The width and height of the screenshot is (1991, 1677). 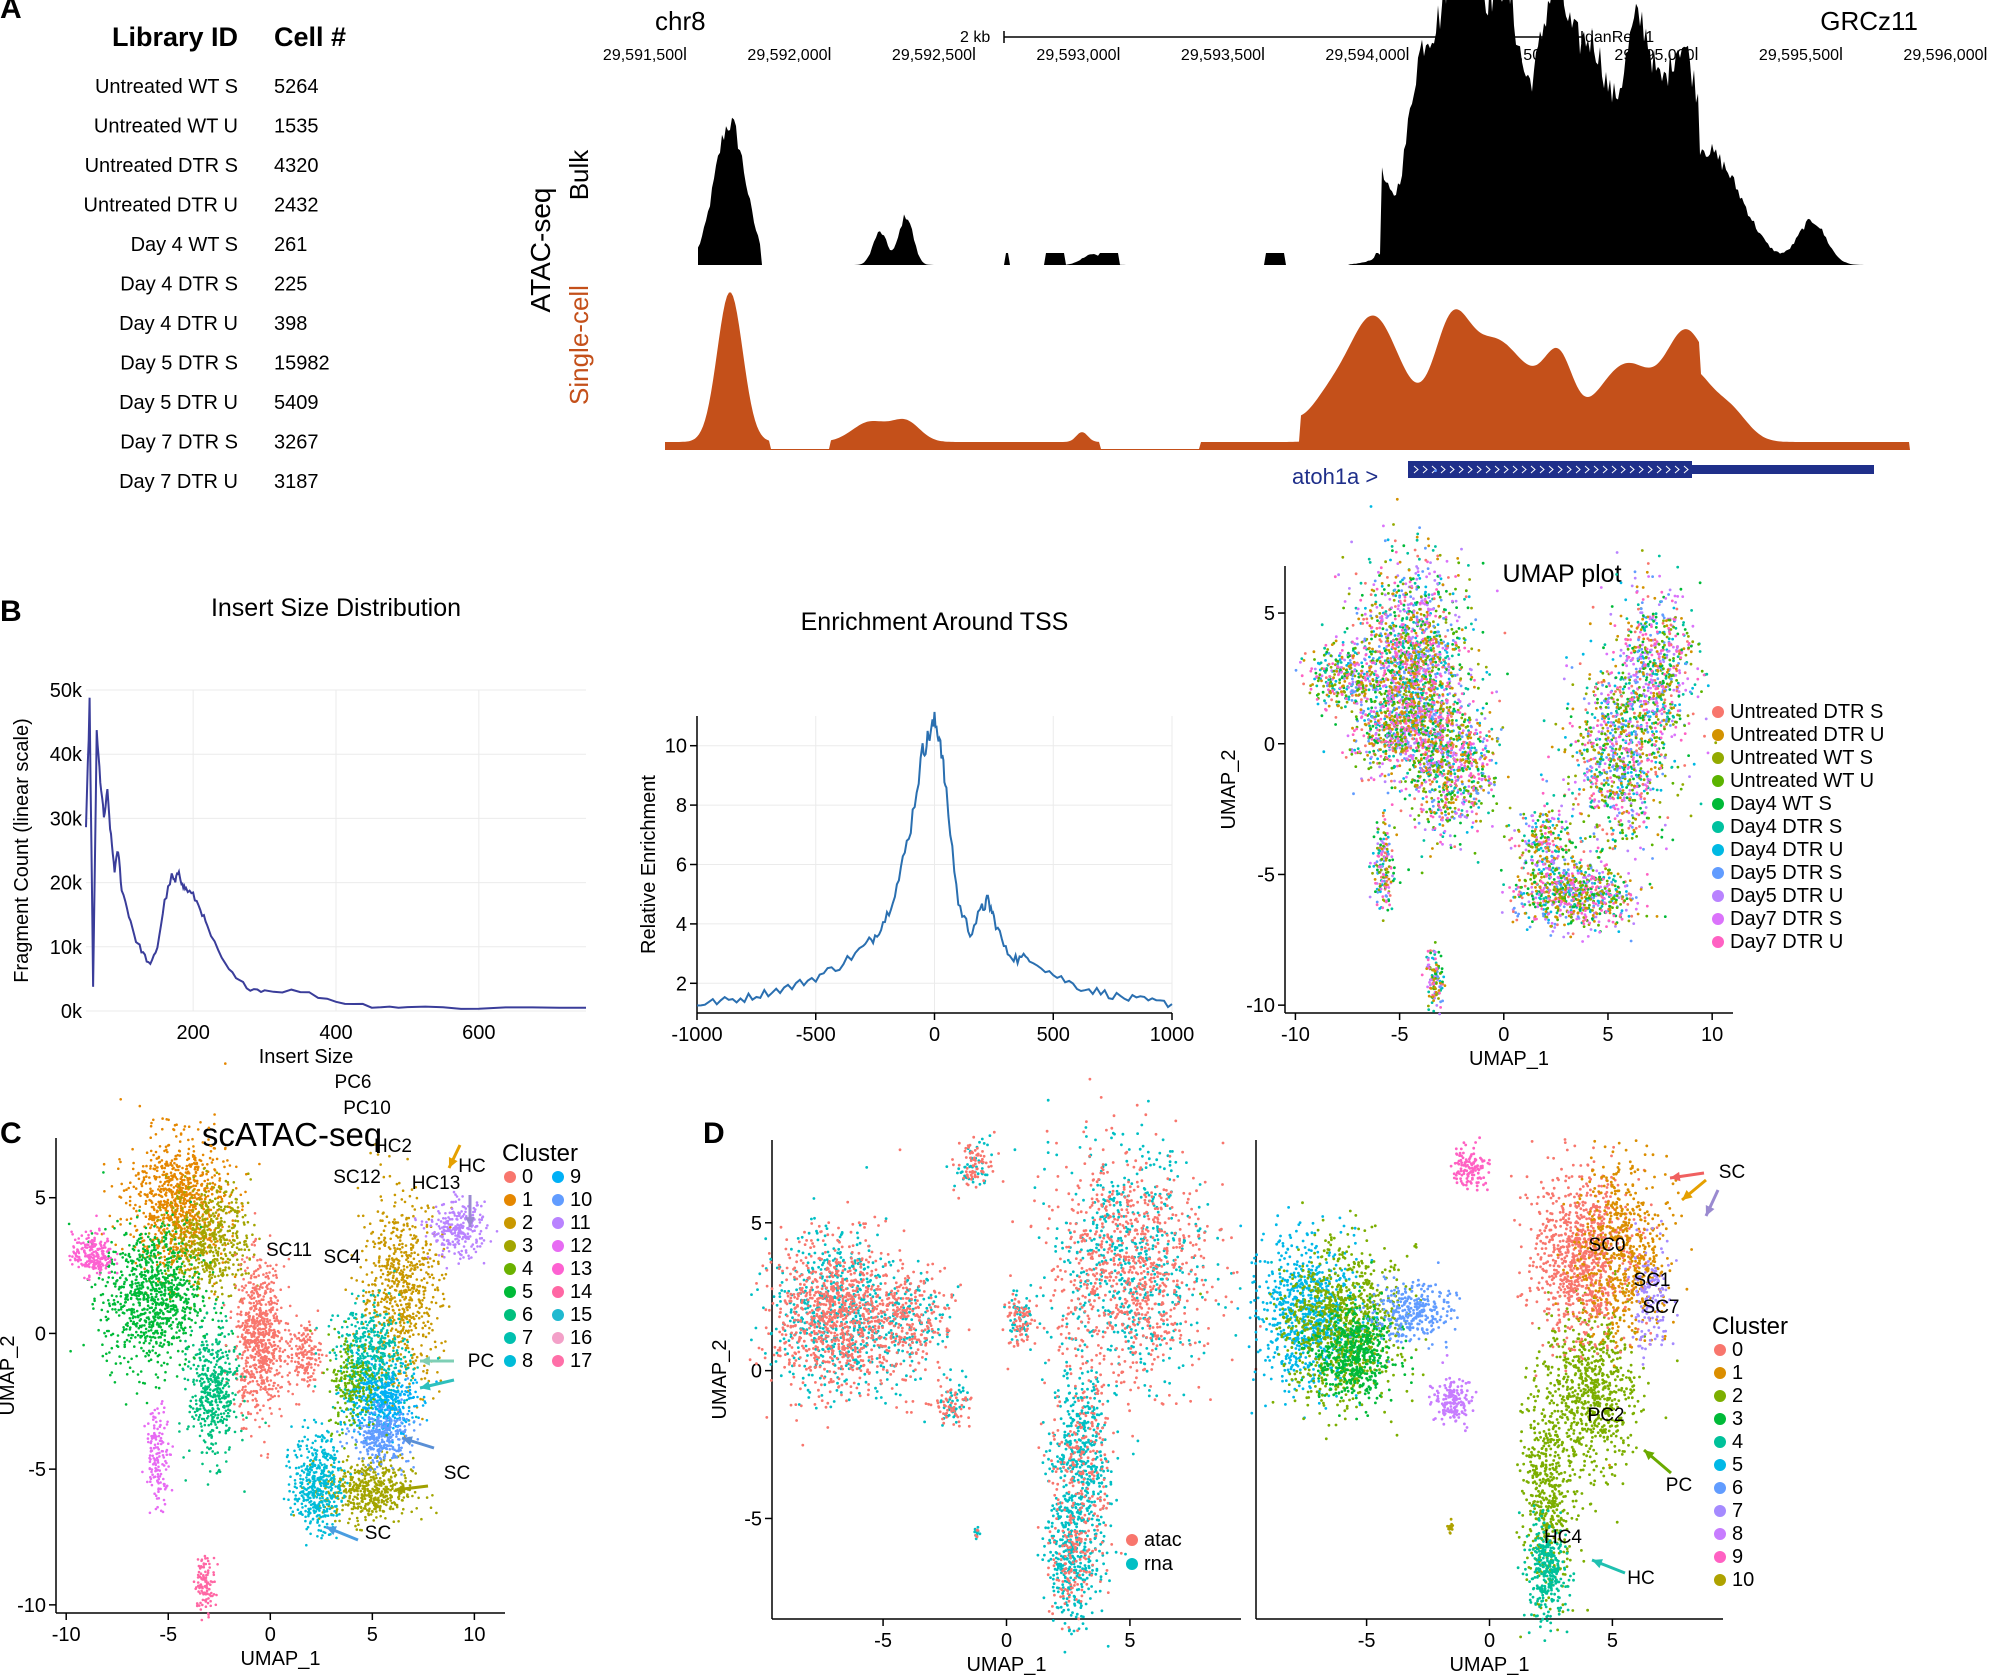 What do you see at coordinates (161, 206) in the screenshot?
I see `library-id-cell: Untreated DTR U` at bounding box center [161, 206].